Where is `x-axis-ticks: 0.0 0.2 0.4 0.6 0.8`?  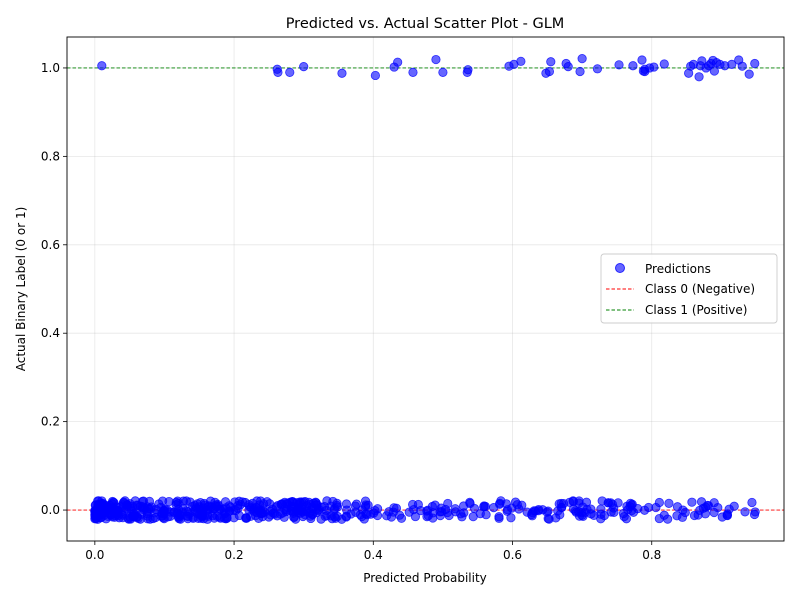 x-axis-ticks: 0.0 0.2 0.4 0.6 0.8 is located at coordinates (373, 551).